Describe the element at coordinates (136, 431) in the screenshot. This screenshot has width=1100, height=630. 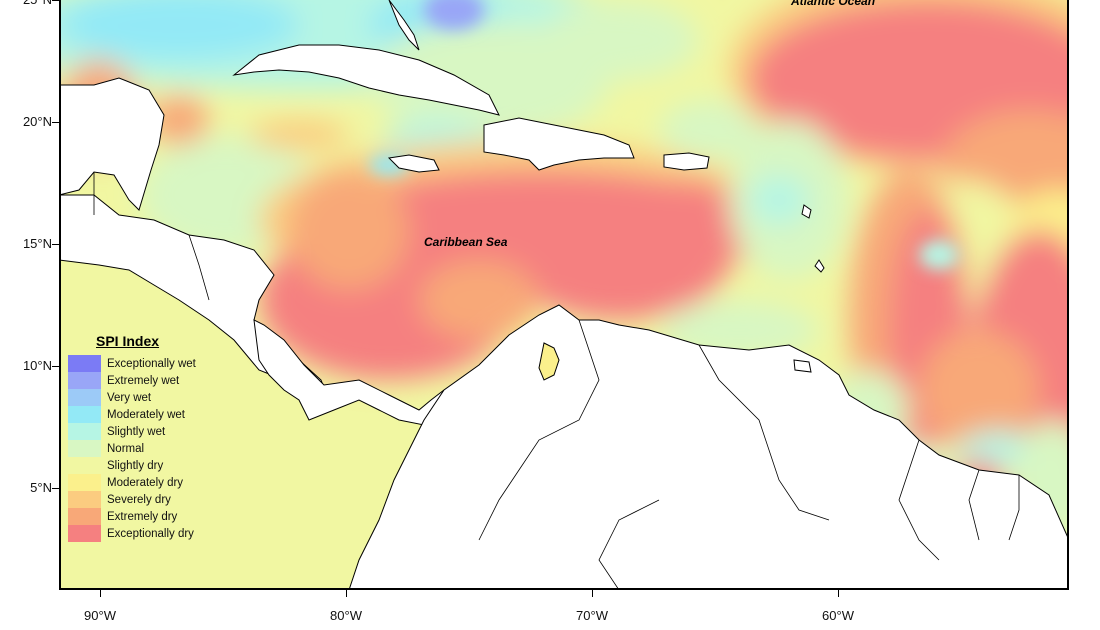
I see `legend-label: Slightly wet` at that location.